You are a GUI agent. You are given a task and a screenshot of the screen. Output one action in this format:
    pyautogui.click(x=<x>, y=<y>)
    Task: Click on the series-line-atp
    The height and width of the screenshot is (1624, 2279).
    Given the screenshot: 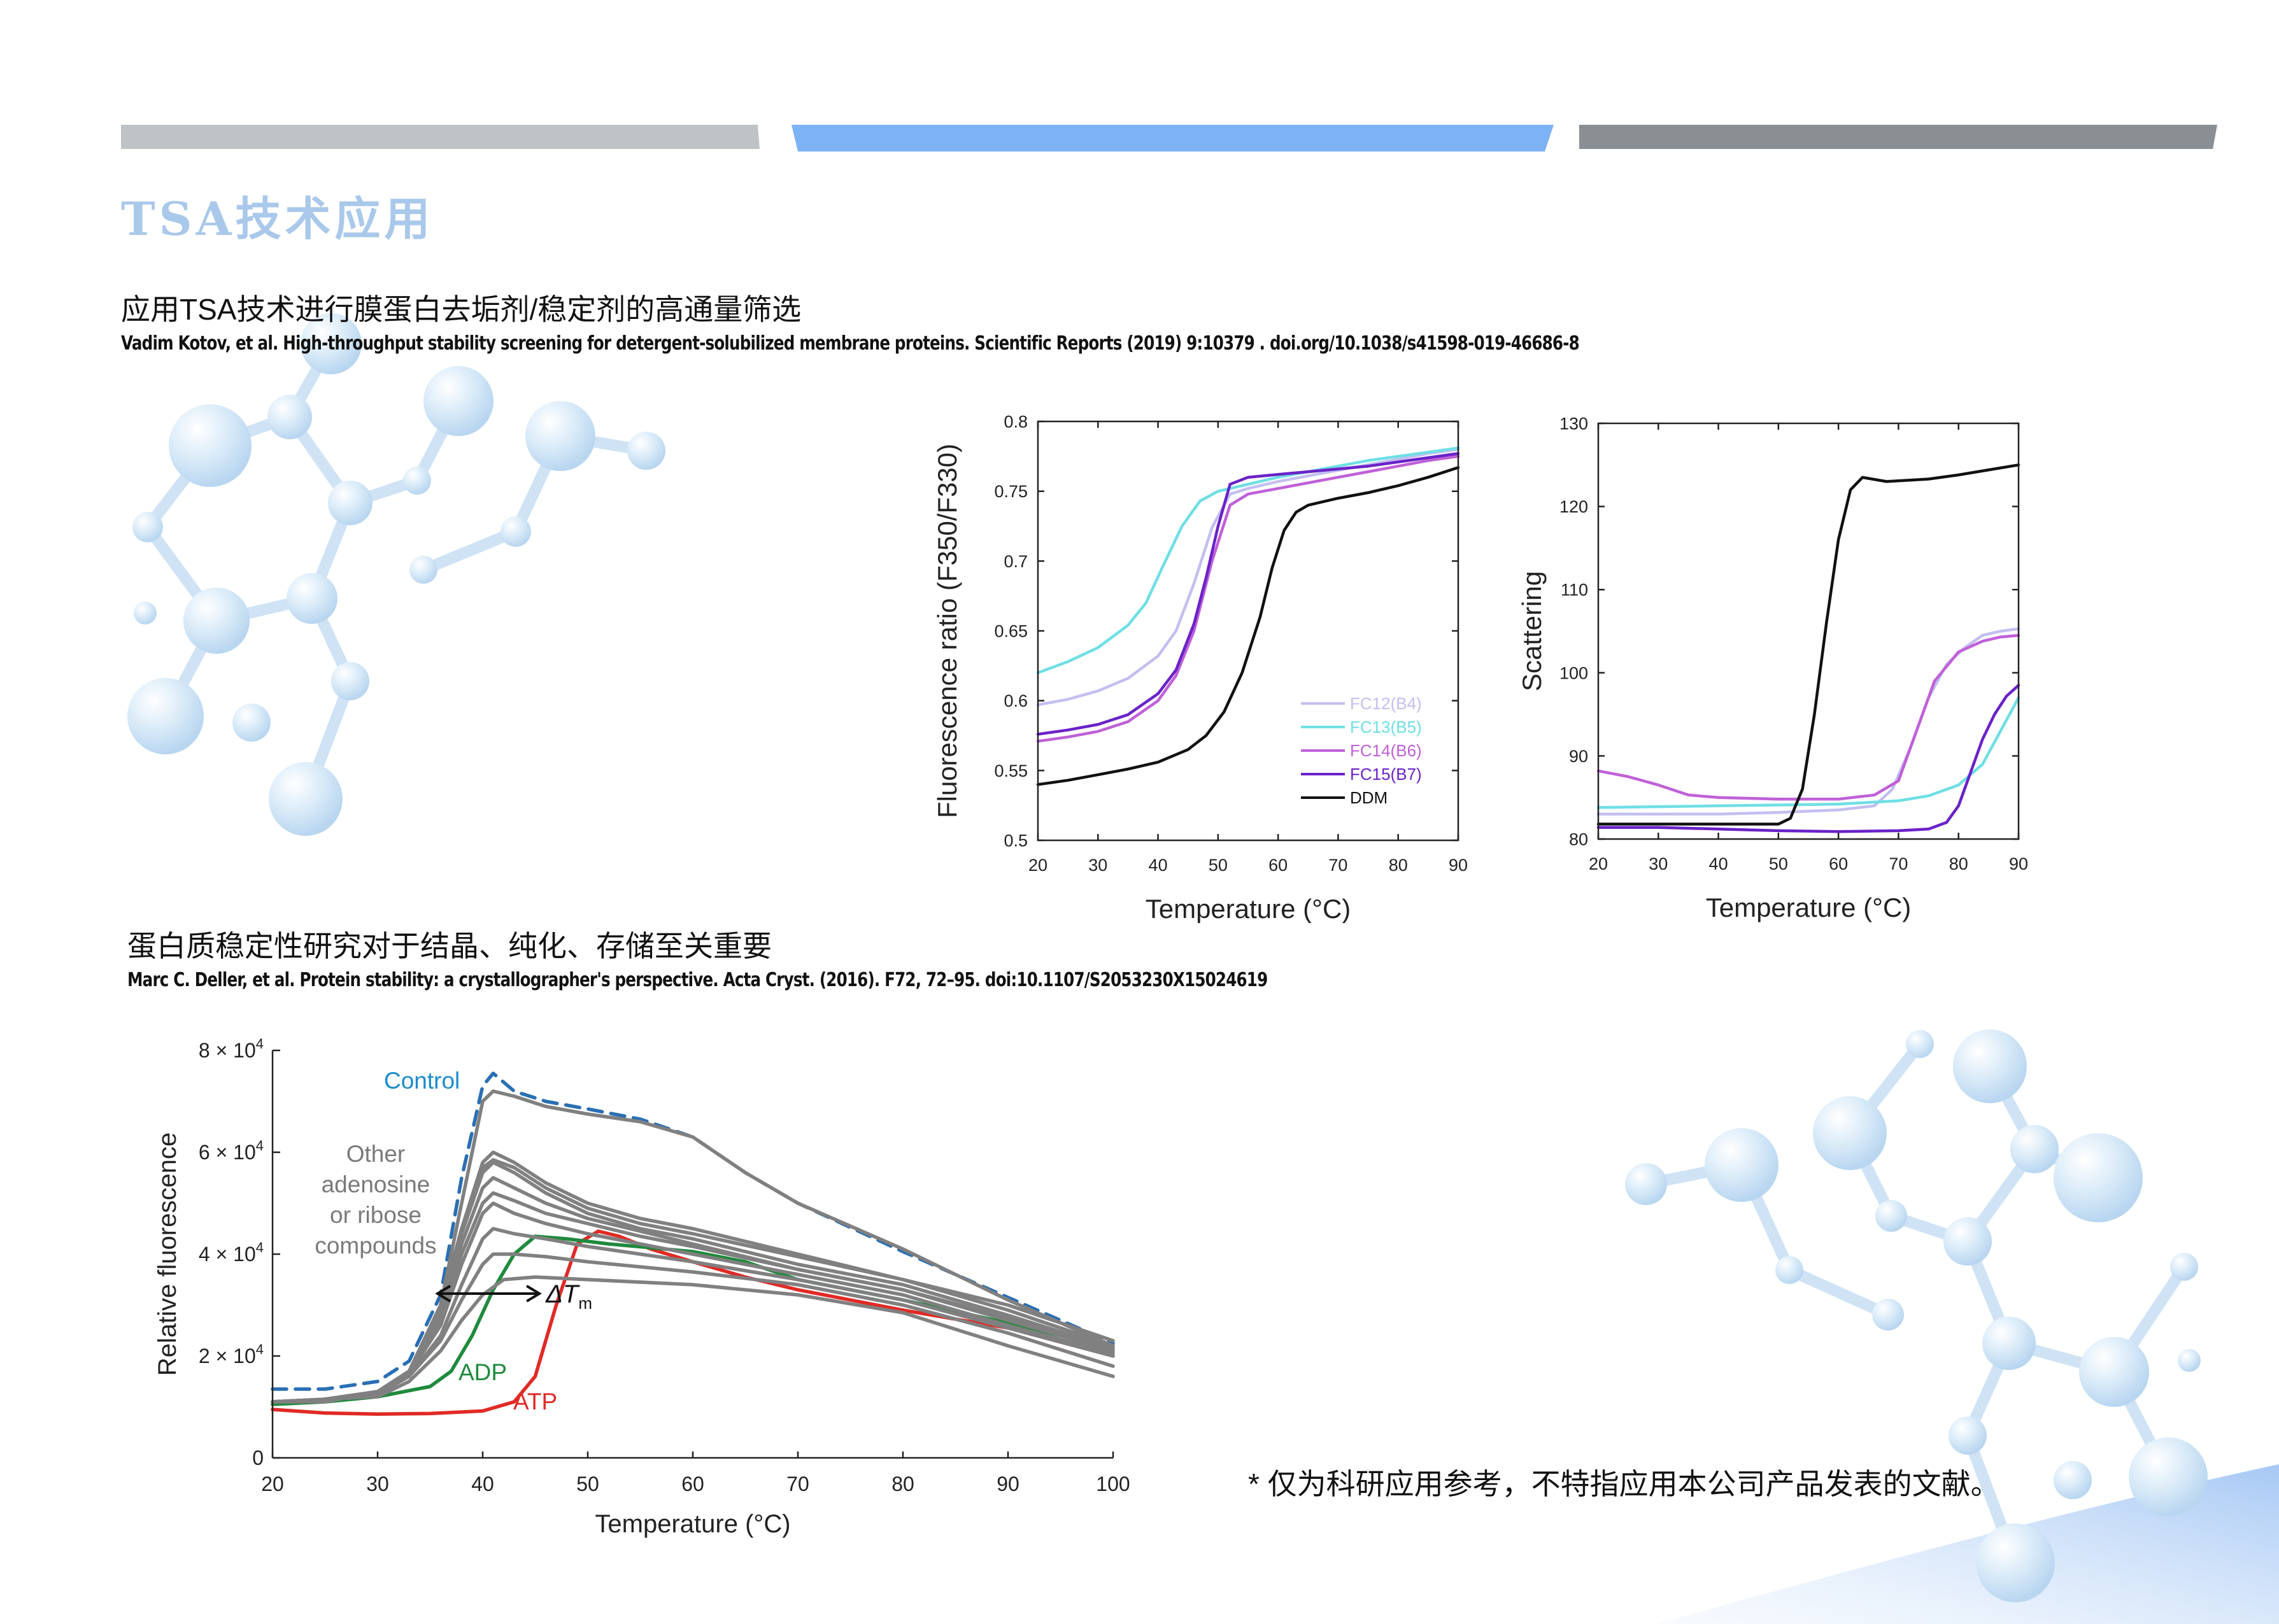 What is the action you would take?
    pyautogui.click(x=693, y=1322)
    